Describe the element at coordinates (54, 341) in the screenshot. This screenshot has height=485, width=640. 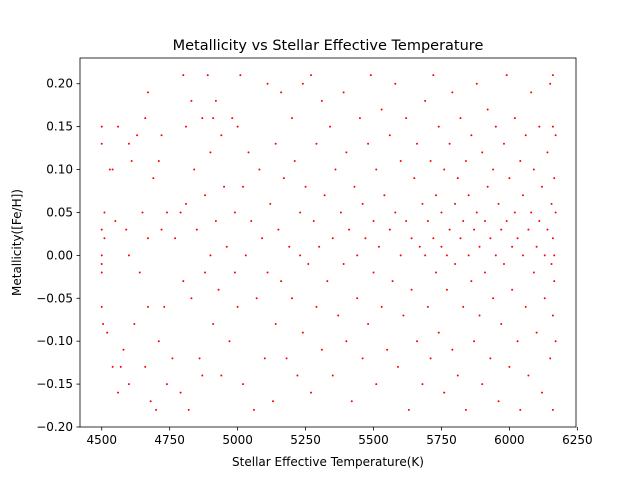
I see `y-tick-label: −0.10` at that location.